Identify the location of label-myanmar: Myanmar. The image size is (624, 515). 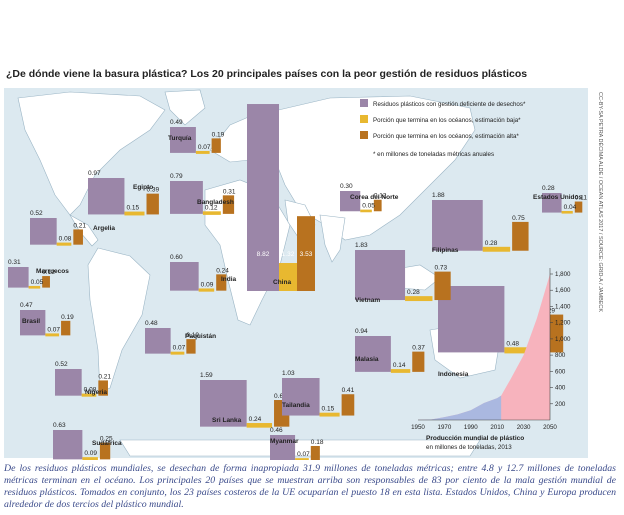
(284, 441).